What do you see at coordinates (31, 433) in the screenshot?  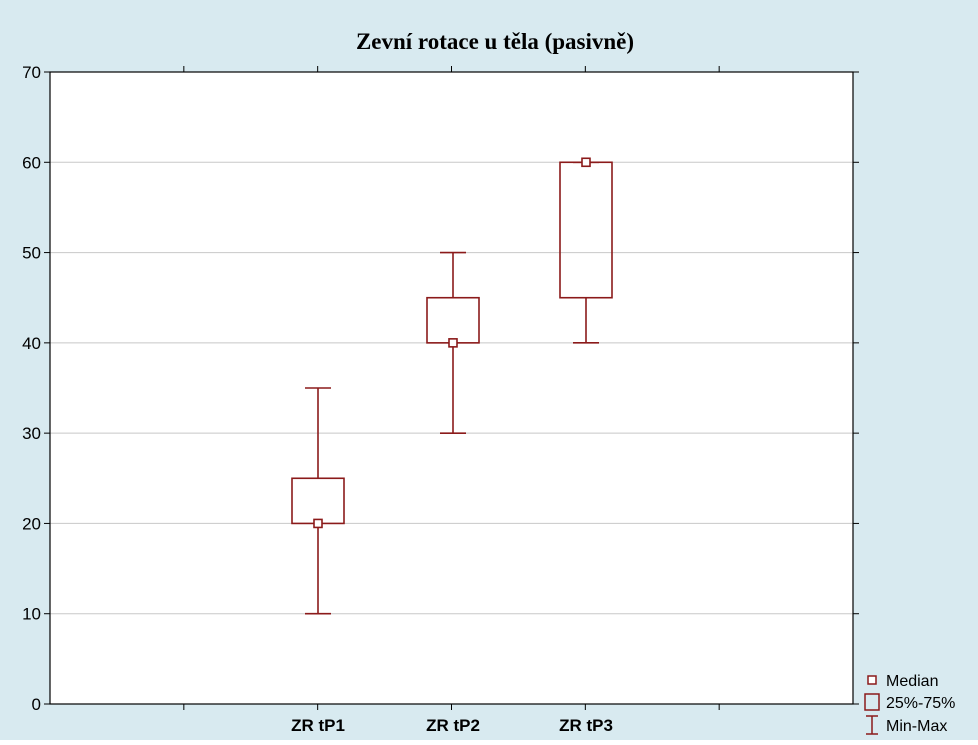 I see `y-tick-label: 30` at bounding box center [31, 433].